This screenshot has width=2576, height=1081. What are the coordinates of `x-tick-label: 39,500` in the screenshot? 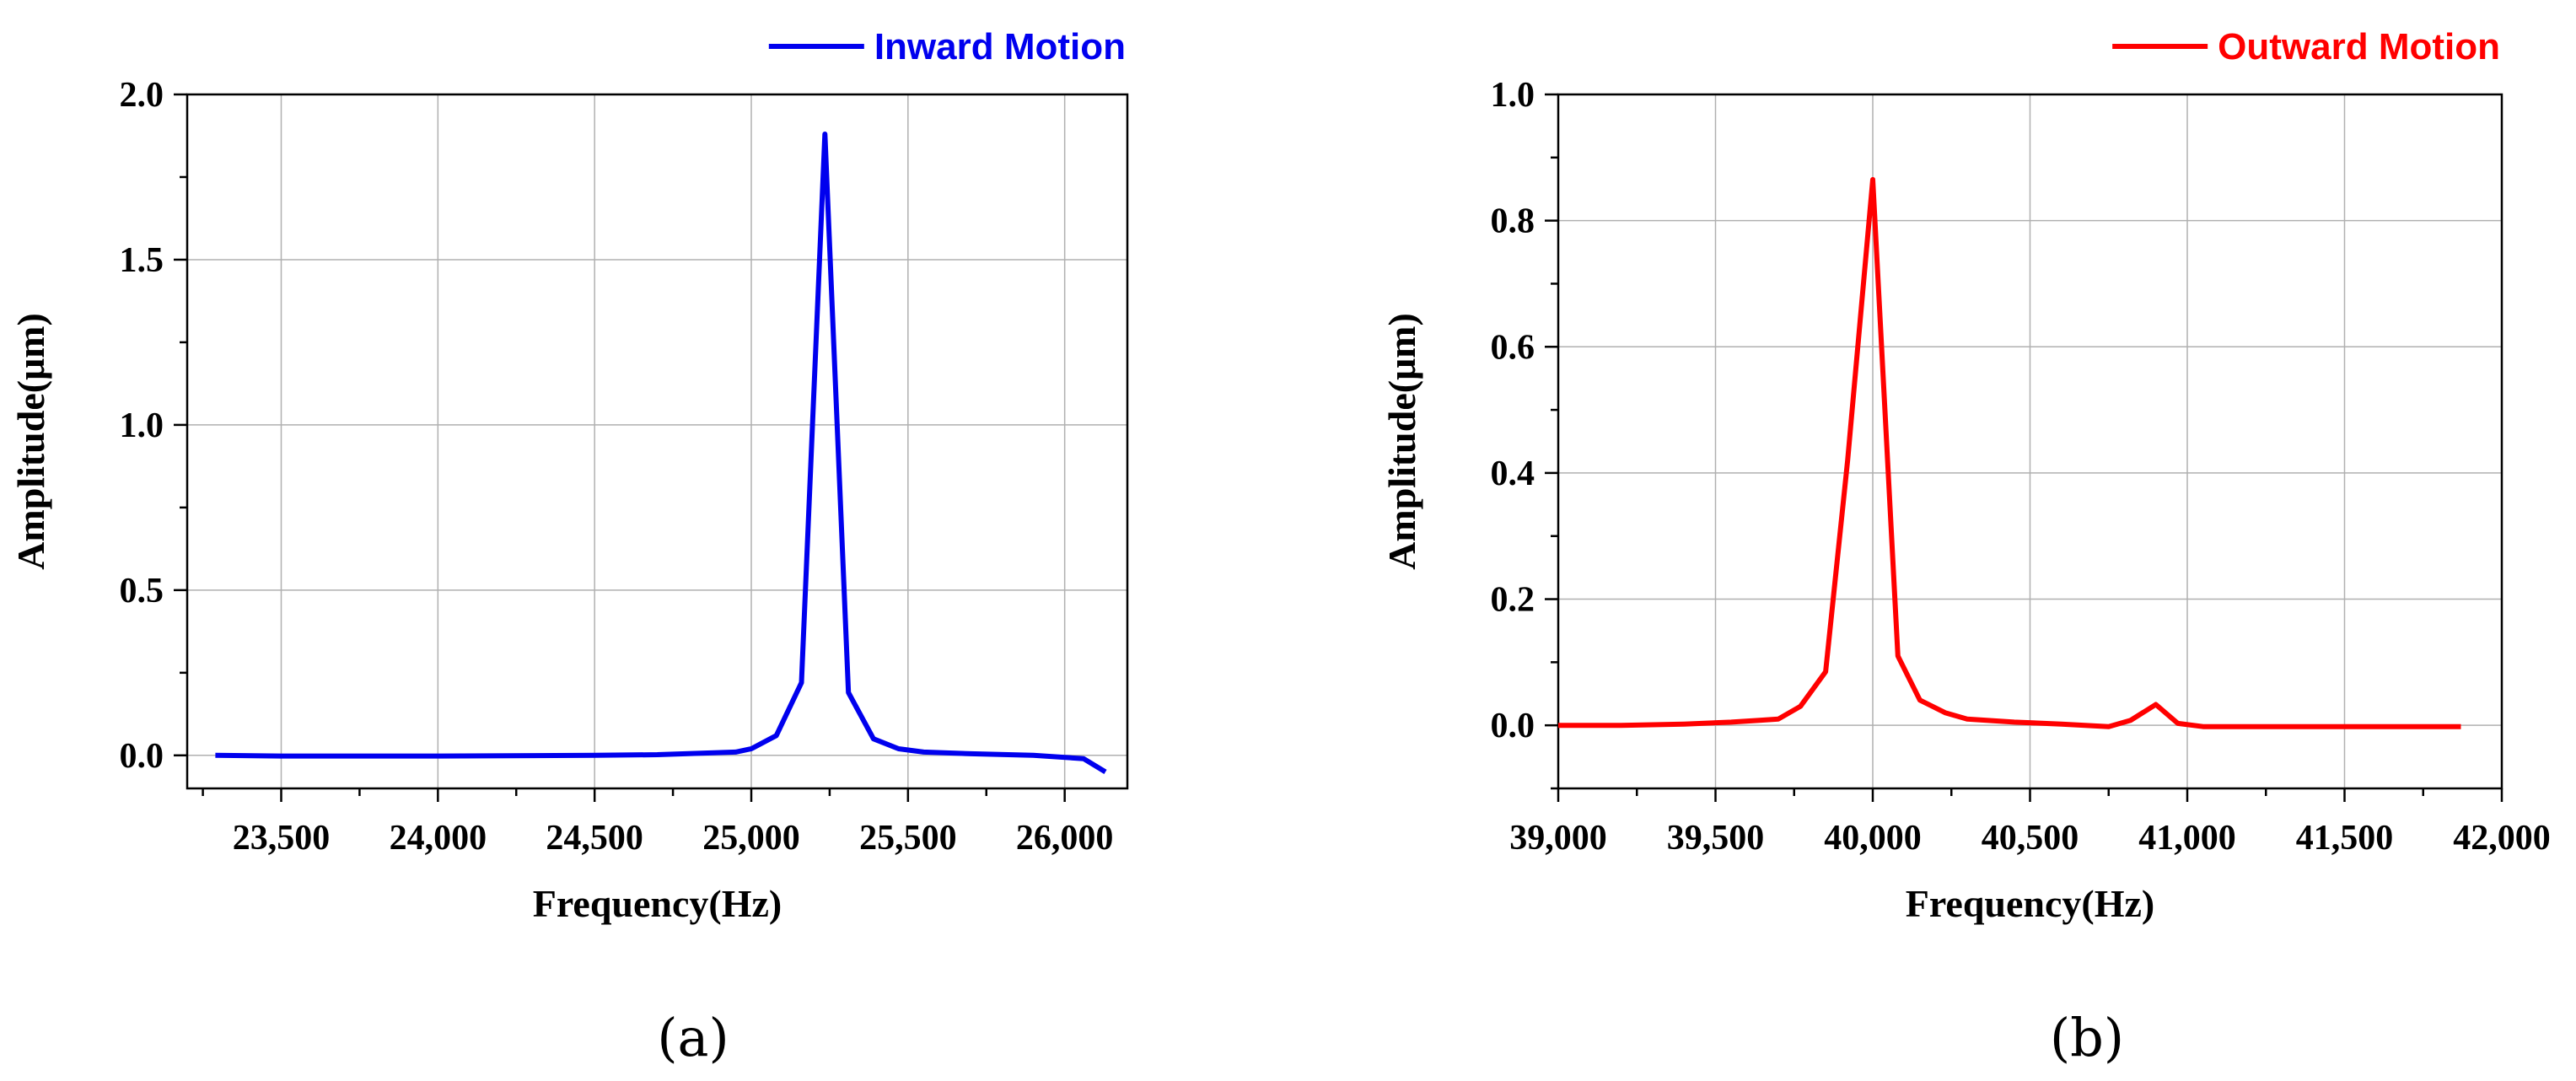 It's located at (1716, 838).